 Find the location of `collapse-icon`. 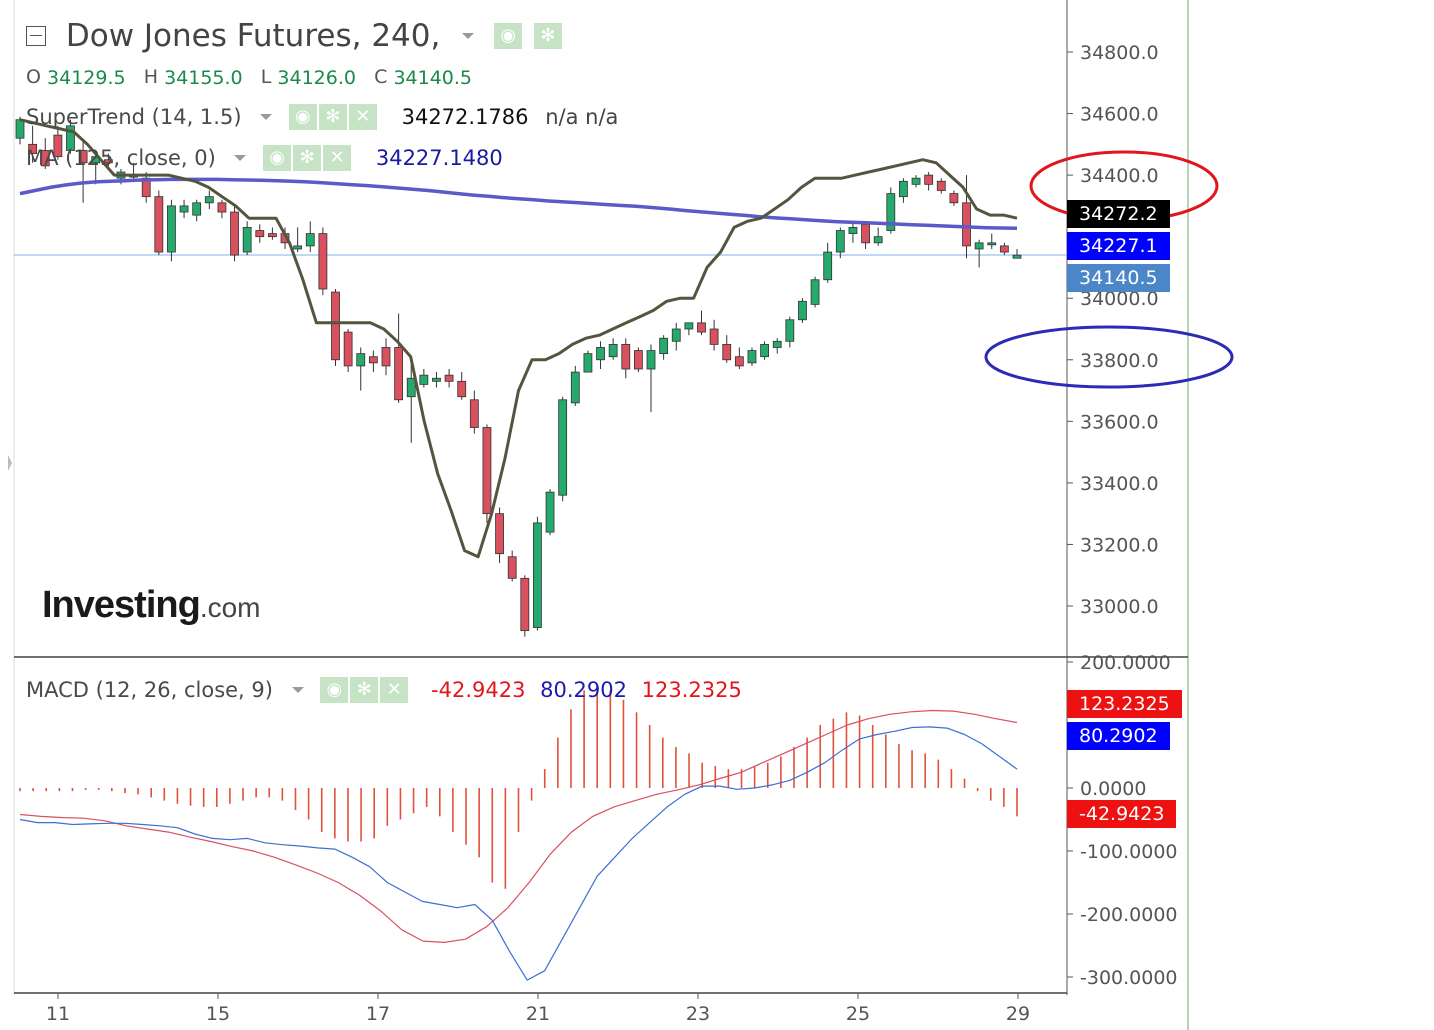

collapse-icon is located at coordinates (36, 35).